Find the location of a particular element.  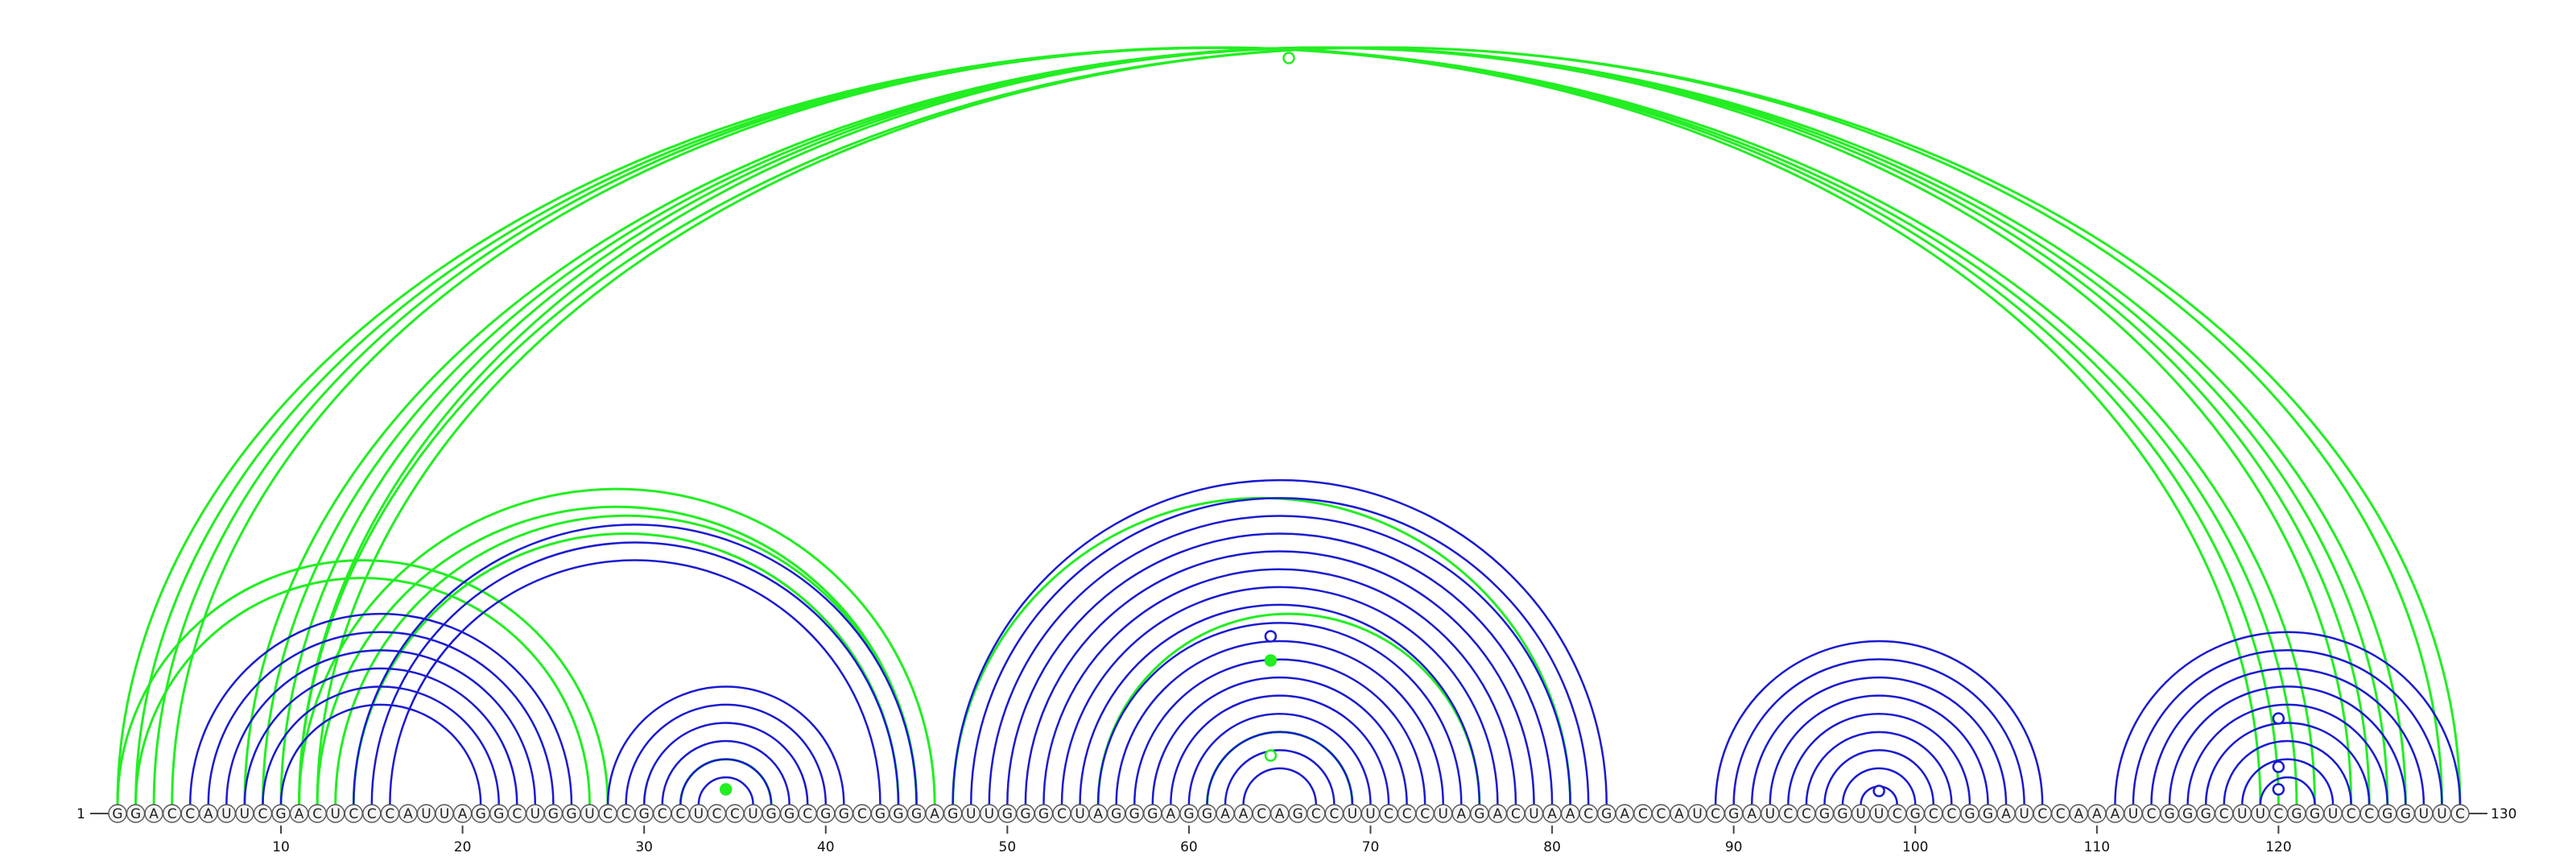

tick-label: 90 is located at coordinates (1734, 847).